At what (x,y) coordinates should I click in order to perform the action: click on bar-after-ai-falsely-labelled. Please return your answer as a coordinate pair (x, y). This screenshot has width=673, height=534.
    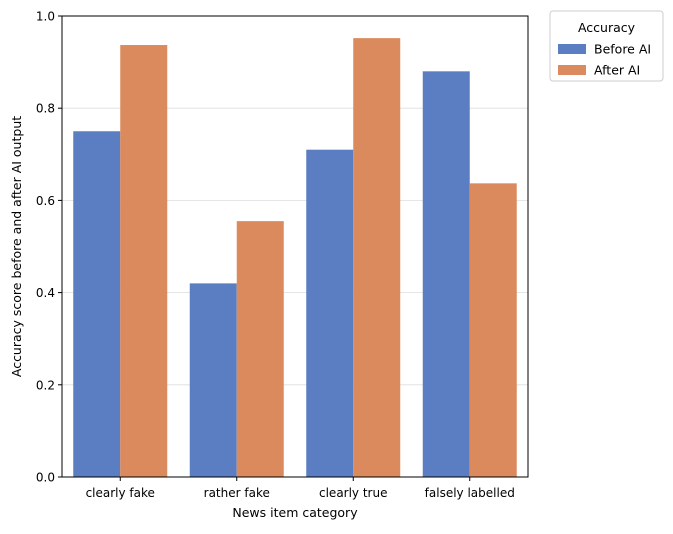
    Looking at the image, I should click on (493, 330).